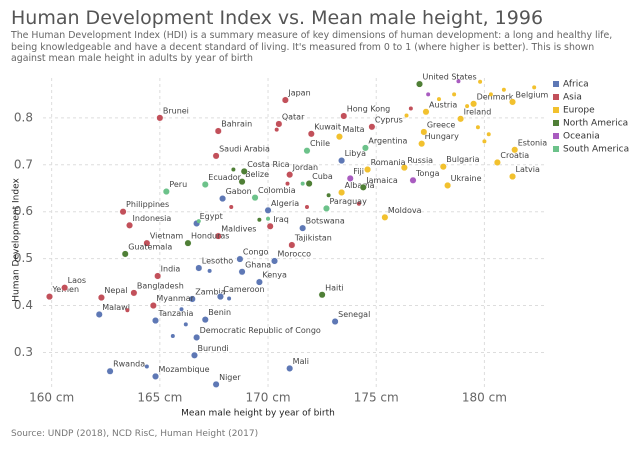 This screenshot has width=640, height=452. I want to click on point-label: Saudi Arabia, so click(244, 148).